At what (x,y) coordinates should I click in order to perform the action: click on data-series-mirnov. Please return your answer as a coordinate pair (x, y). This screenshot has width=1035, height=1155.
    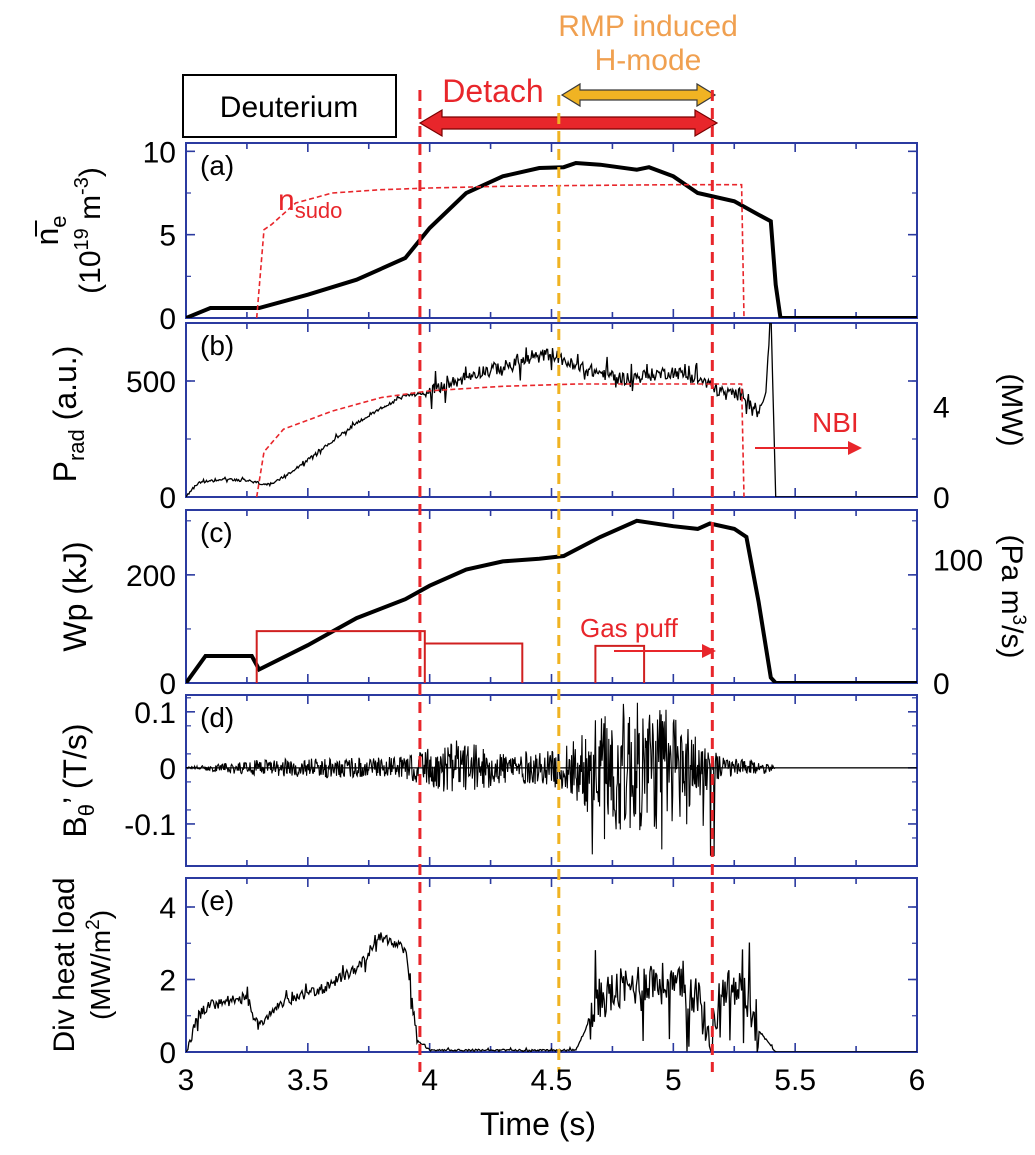
    Looking at the image, I should click on (551, 779).